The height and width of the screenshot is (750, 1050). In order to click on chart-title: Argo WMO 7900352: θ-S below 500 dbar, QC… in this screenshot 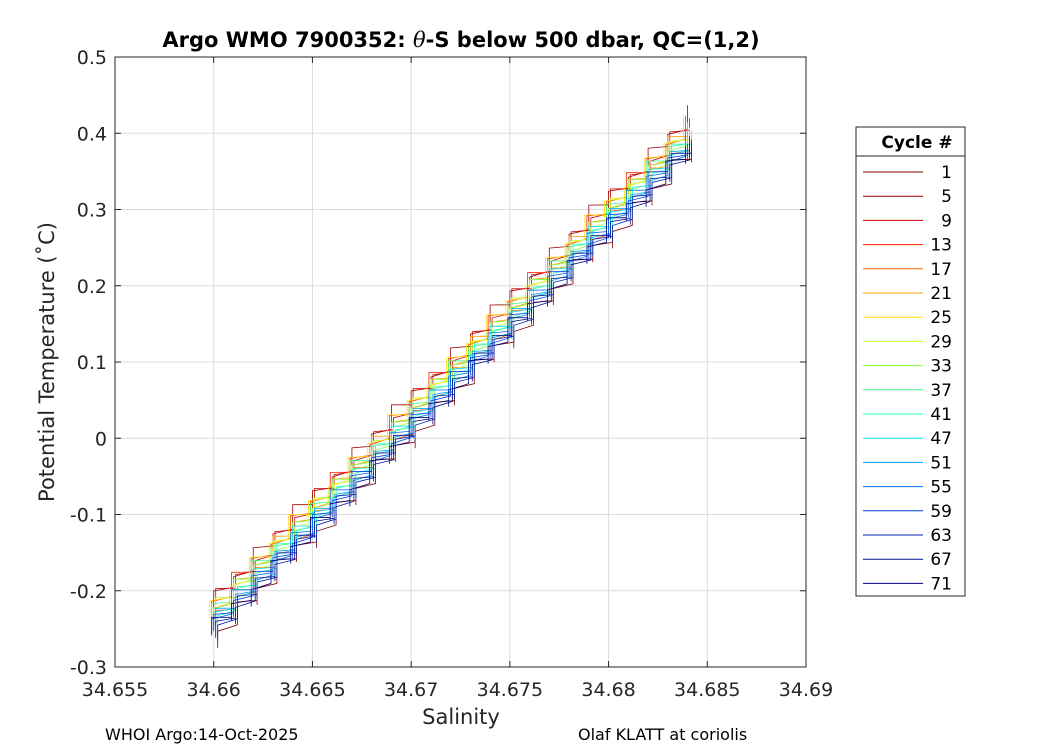, I will do `click(460, 40)`.